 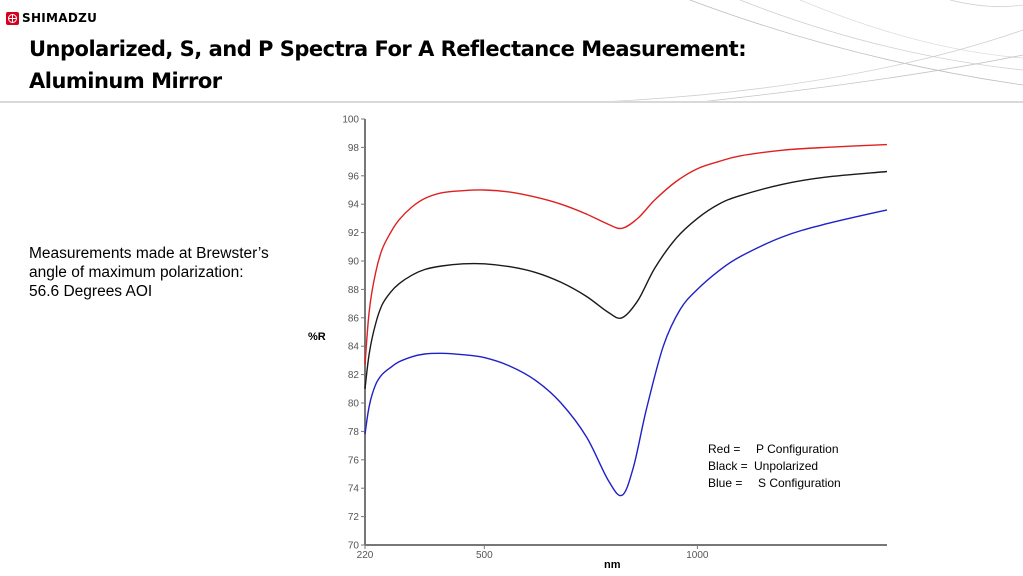 What do you see at coordinates (365, 555) in the screenshot?
I see `x-tick-label: 220` at bounding box center [365, 555].